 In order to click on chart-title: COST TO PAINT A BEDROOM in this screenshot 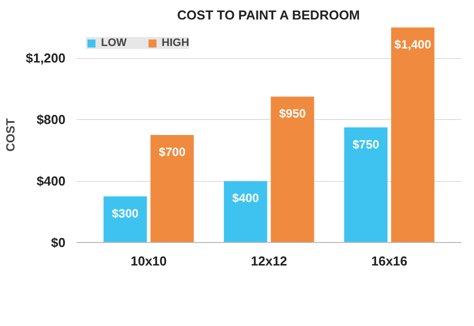, I will do `click(268, 15)`.